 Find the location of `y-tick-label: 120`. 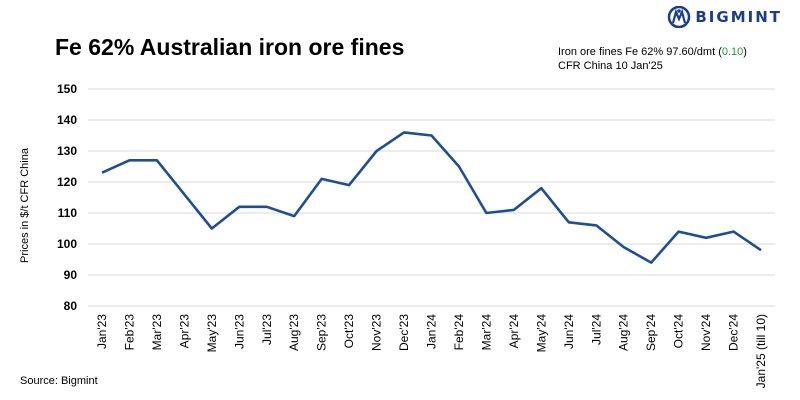

y-tick-label: 120 is located at coordinates (67, 182).